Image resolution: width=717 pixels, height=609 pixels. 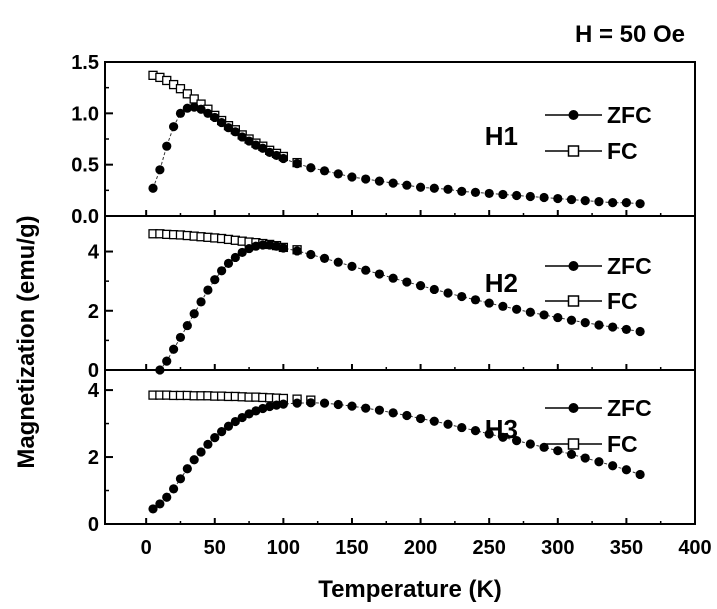 I want to click on legend-fc-label: FC, so click(x=622, y=301).